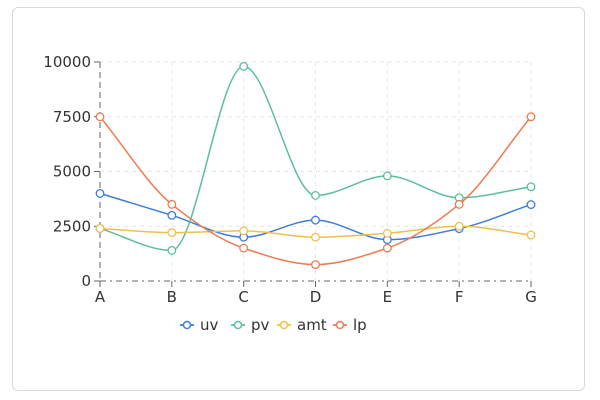 Image resolution: width=600 pixels, height=400 pixels. I want to click on data-point-pv-B, so click(172, 250).